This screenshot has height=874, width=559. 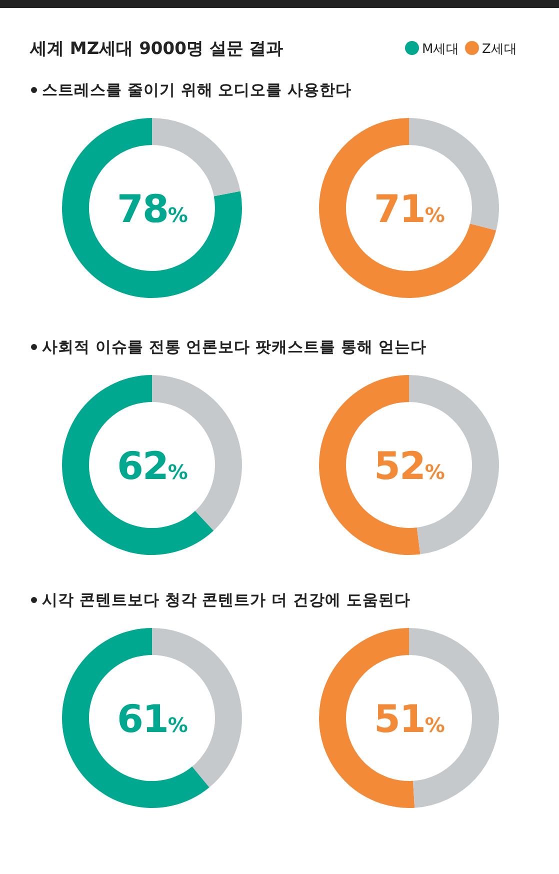 I want to click on chart-subtitle: 사회적 이슈를 전통 언론보다 팟캐스트를 통해 얻는다, so click(x=234, y=347).